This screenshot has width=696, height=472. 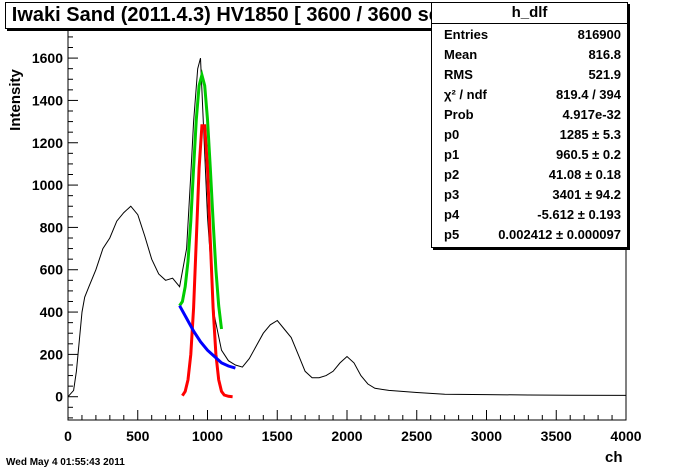 What do you see at coordinates (461, 54) in the screenshot?
I see `stat-label: Mean` at bounding box center [461, 54].